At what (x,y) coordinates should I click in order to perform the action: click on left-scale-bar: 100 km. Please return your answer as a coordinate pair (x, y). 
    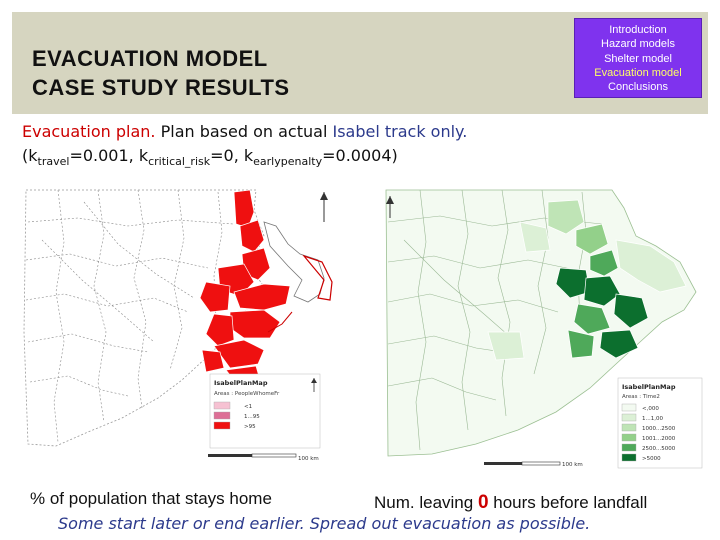
    Looking at the image, I should click on (263, 457).